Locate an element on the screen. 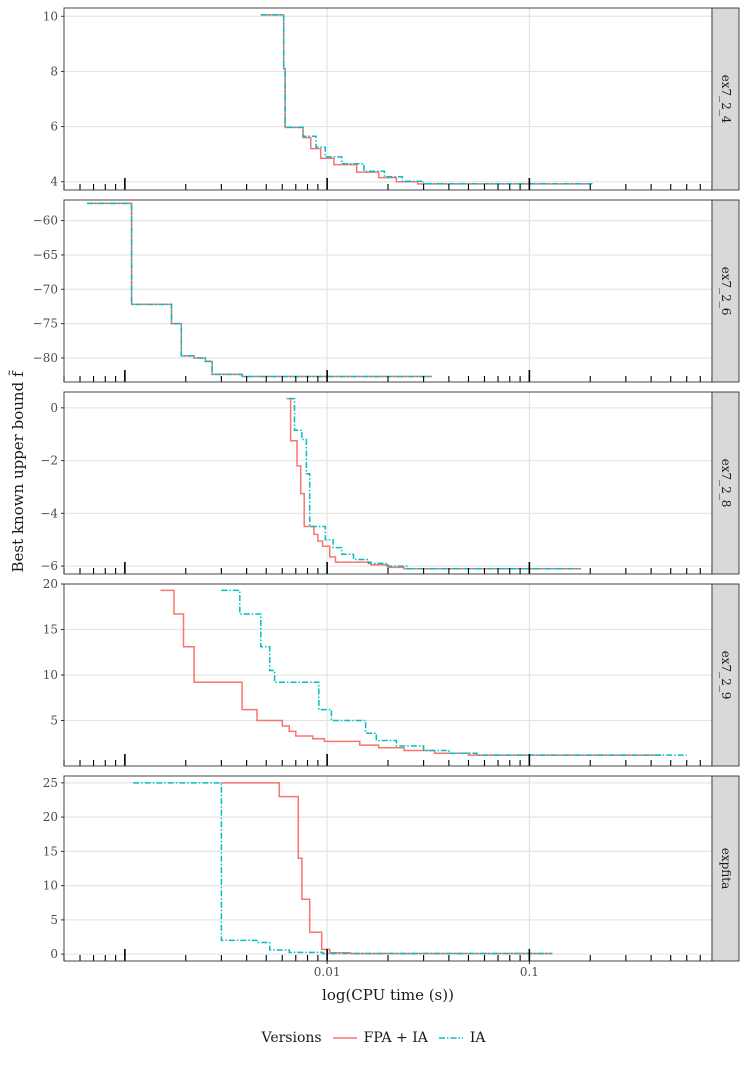  y-tick-label: −65 is located at coordinates (45, 255).